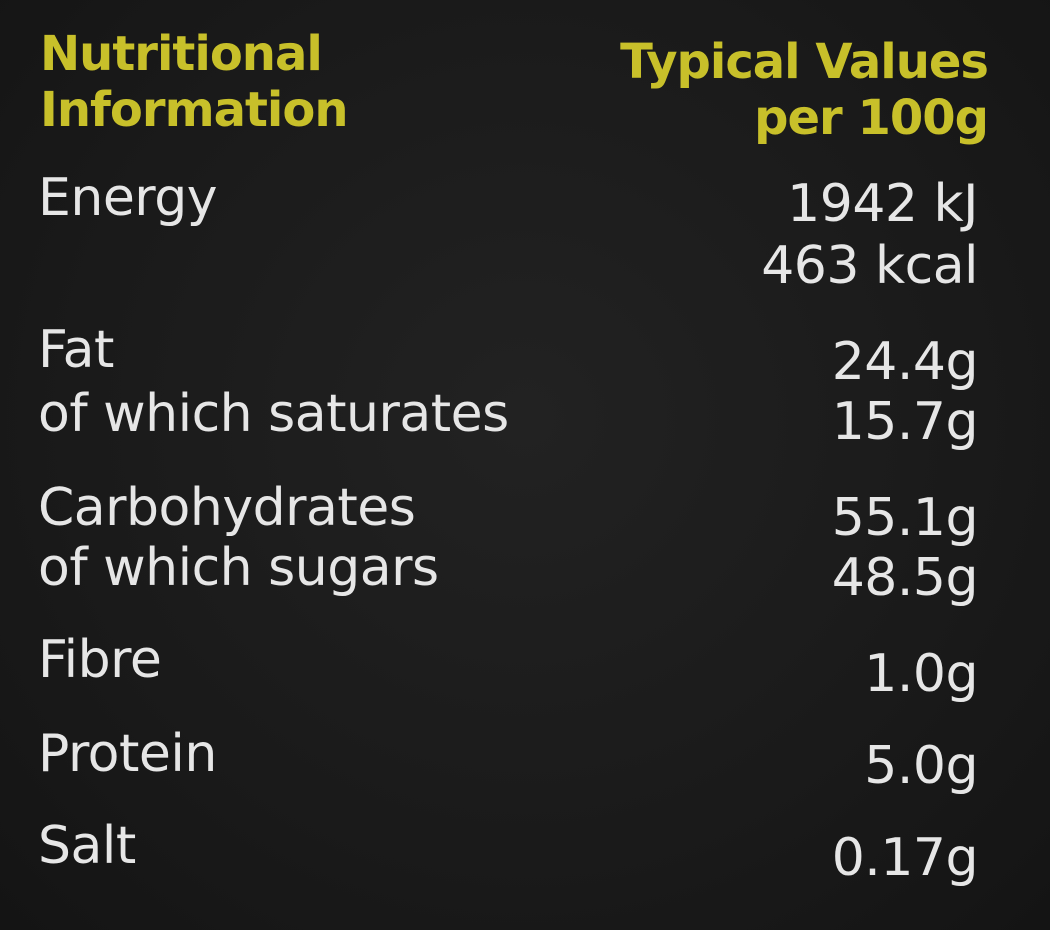  Describe the element at coordinates (238, 568) in the screenshot. I see `sugars-label: of which sugars` at that location.